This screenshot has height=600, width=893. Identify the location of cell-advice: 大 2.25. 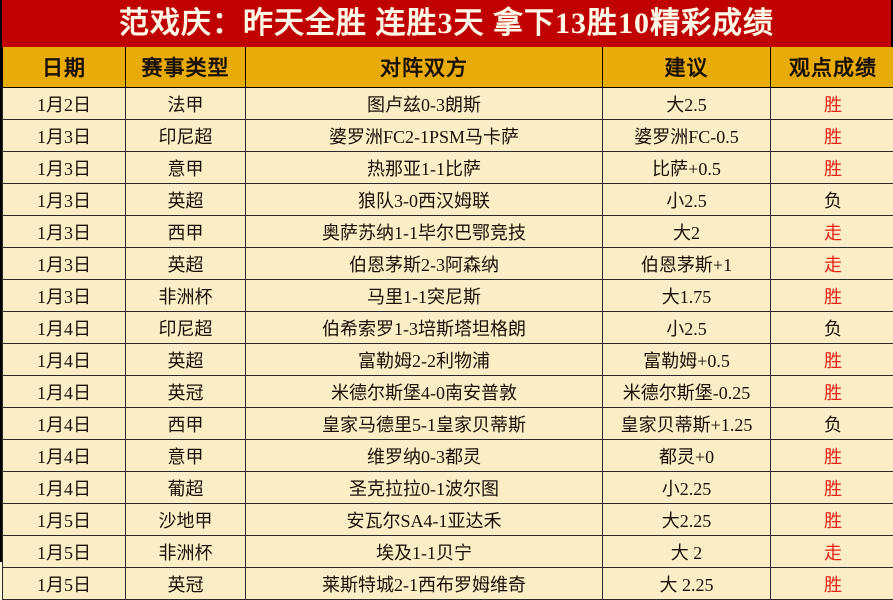
(687, 584).